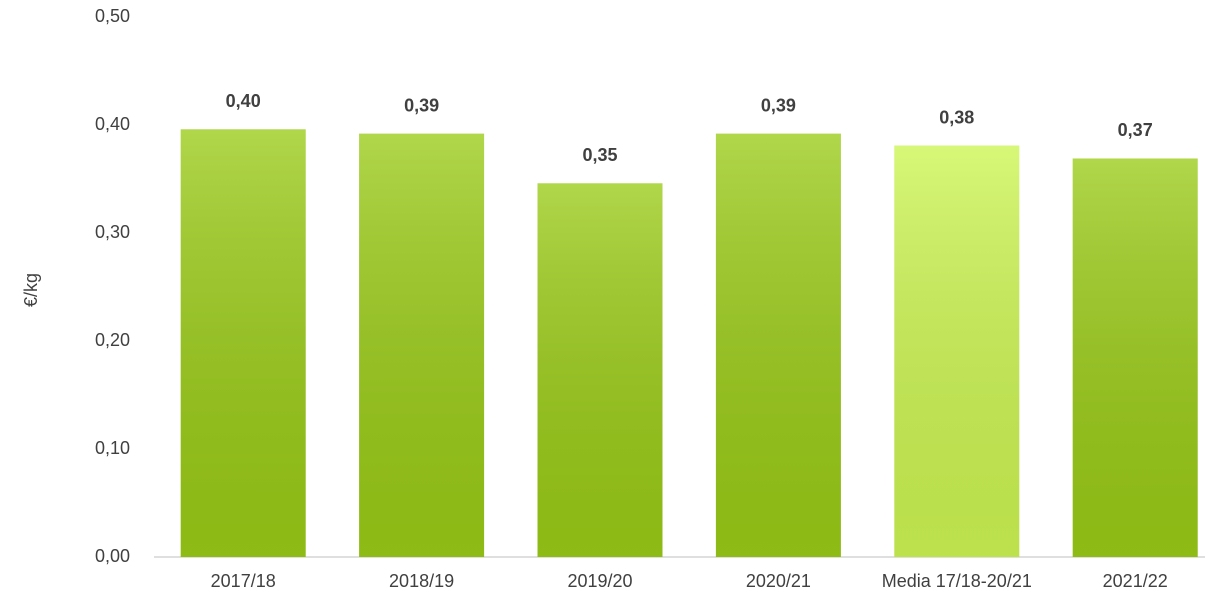 The image size is (1208, 605). Describe the element at coordinates (112, 124) in the screenshot. I see `y-tick-label: 0,40` at that location.